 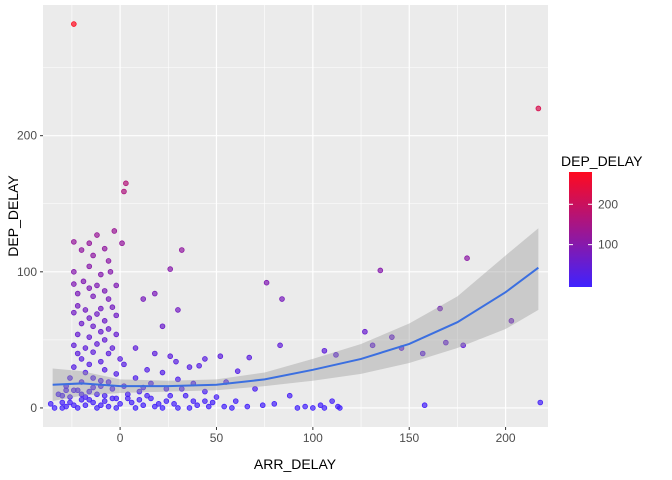 I want to click on legend-colorbar, so click(x=580, y=229).